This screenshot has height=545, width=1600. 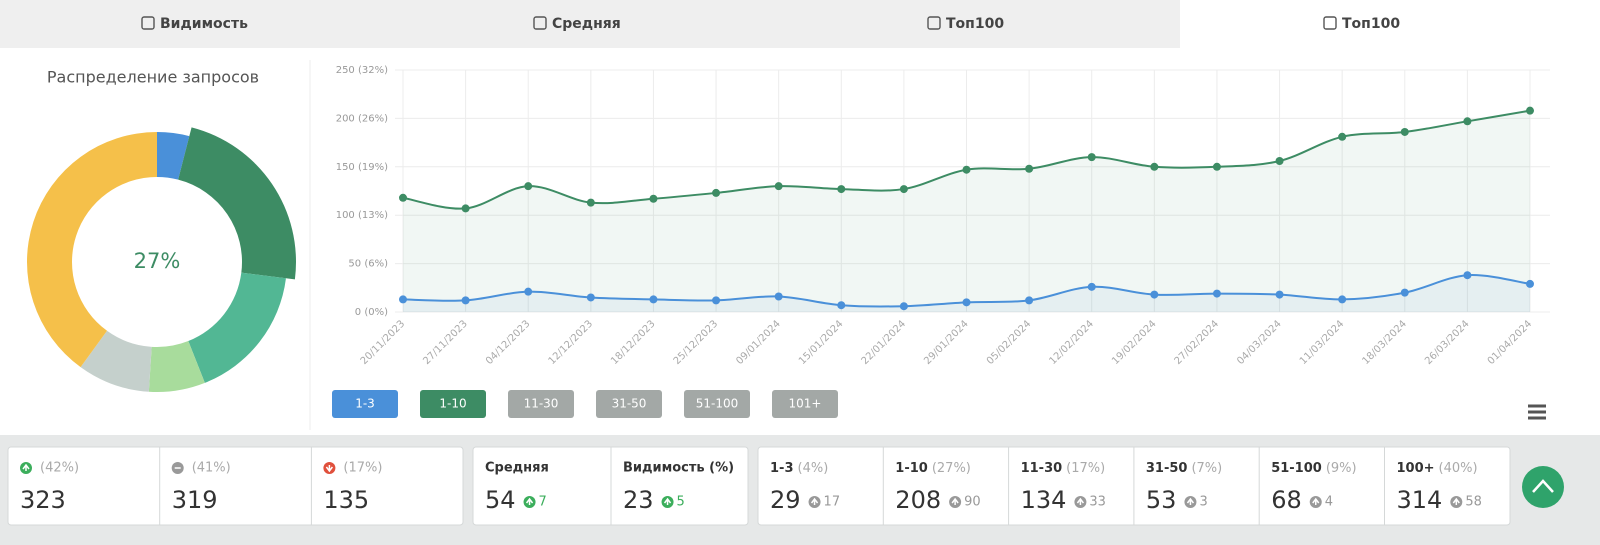 What do you see at coordinates (211, 468) in the screenshot?
I see `stat-percent: (41%)` at bounding box center [211, 468].